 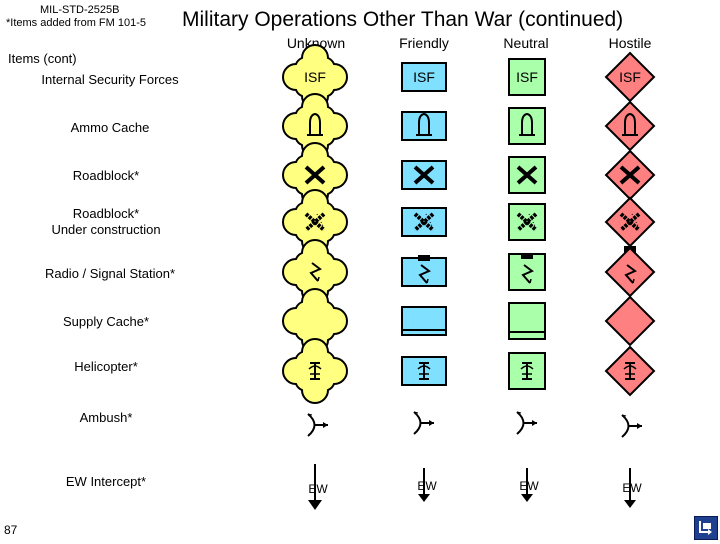 What do you see at coordinates (527, 371) in the screenshot?
I see `symbol-neutral-helicopter` at bounding box center [527, 371].